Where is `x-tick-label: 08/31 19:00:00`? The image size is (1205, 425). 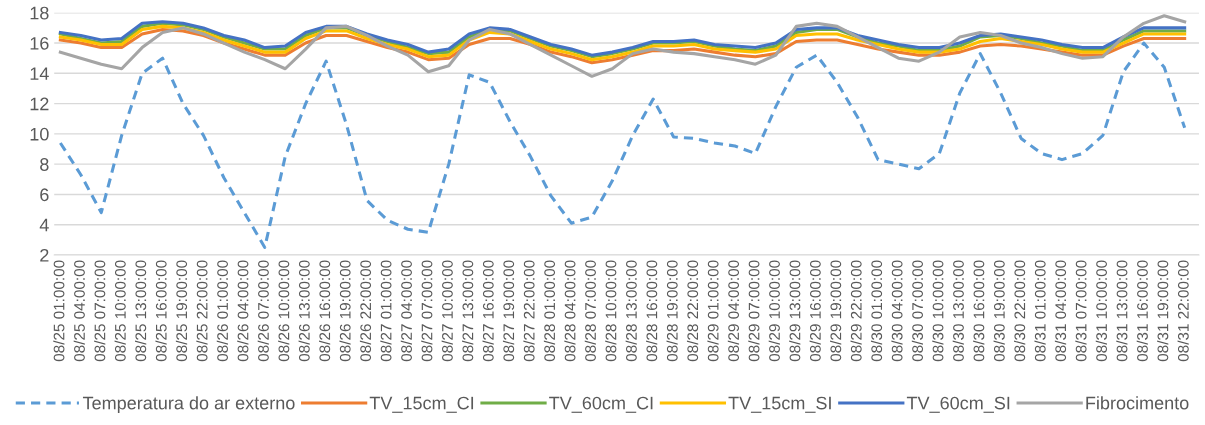 x-tick-label: 08/31 19:00:00 is located at coordinates (1163, 311).